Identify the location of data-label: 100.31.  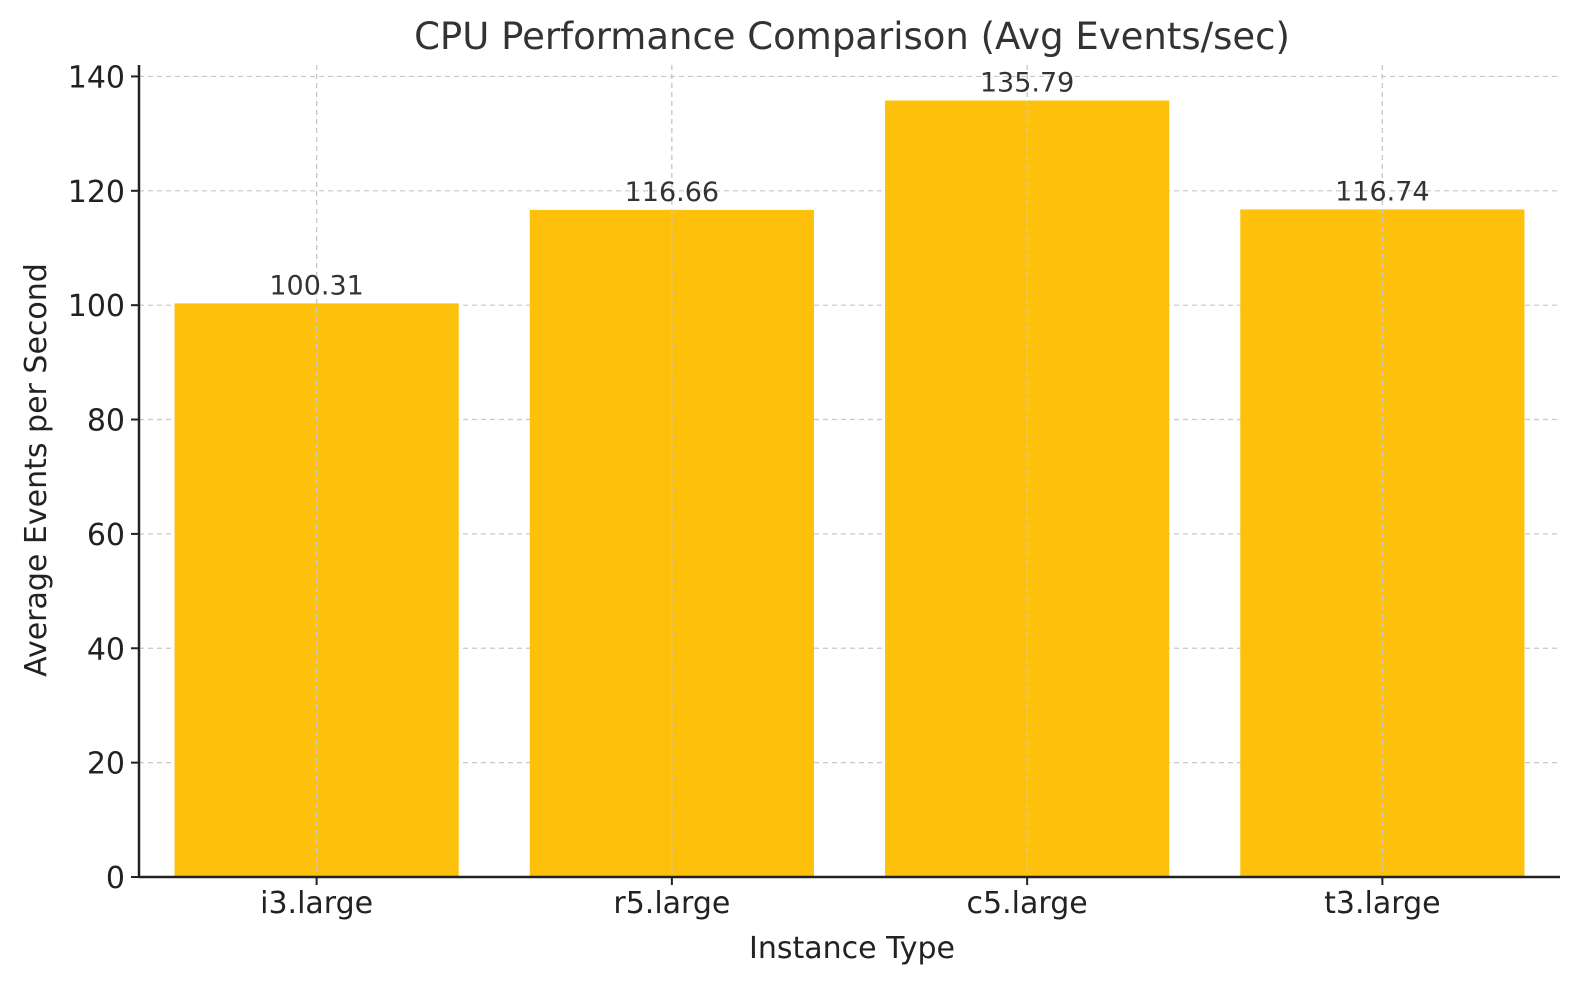
(316, 285).